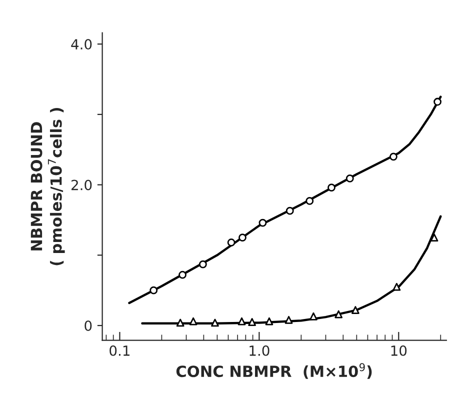  Describe the element at coordinates (399, 350) in the screenshot. I see `x-tick-label: 10` at that location.